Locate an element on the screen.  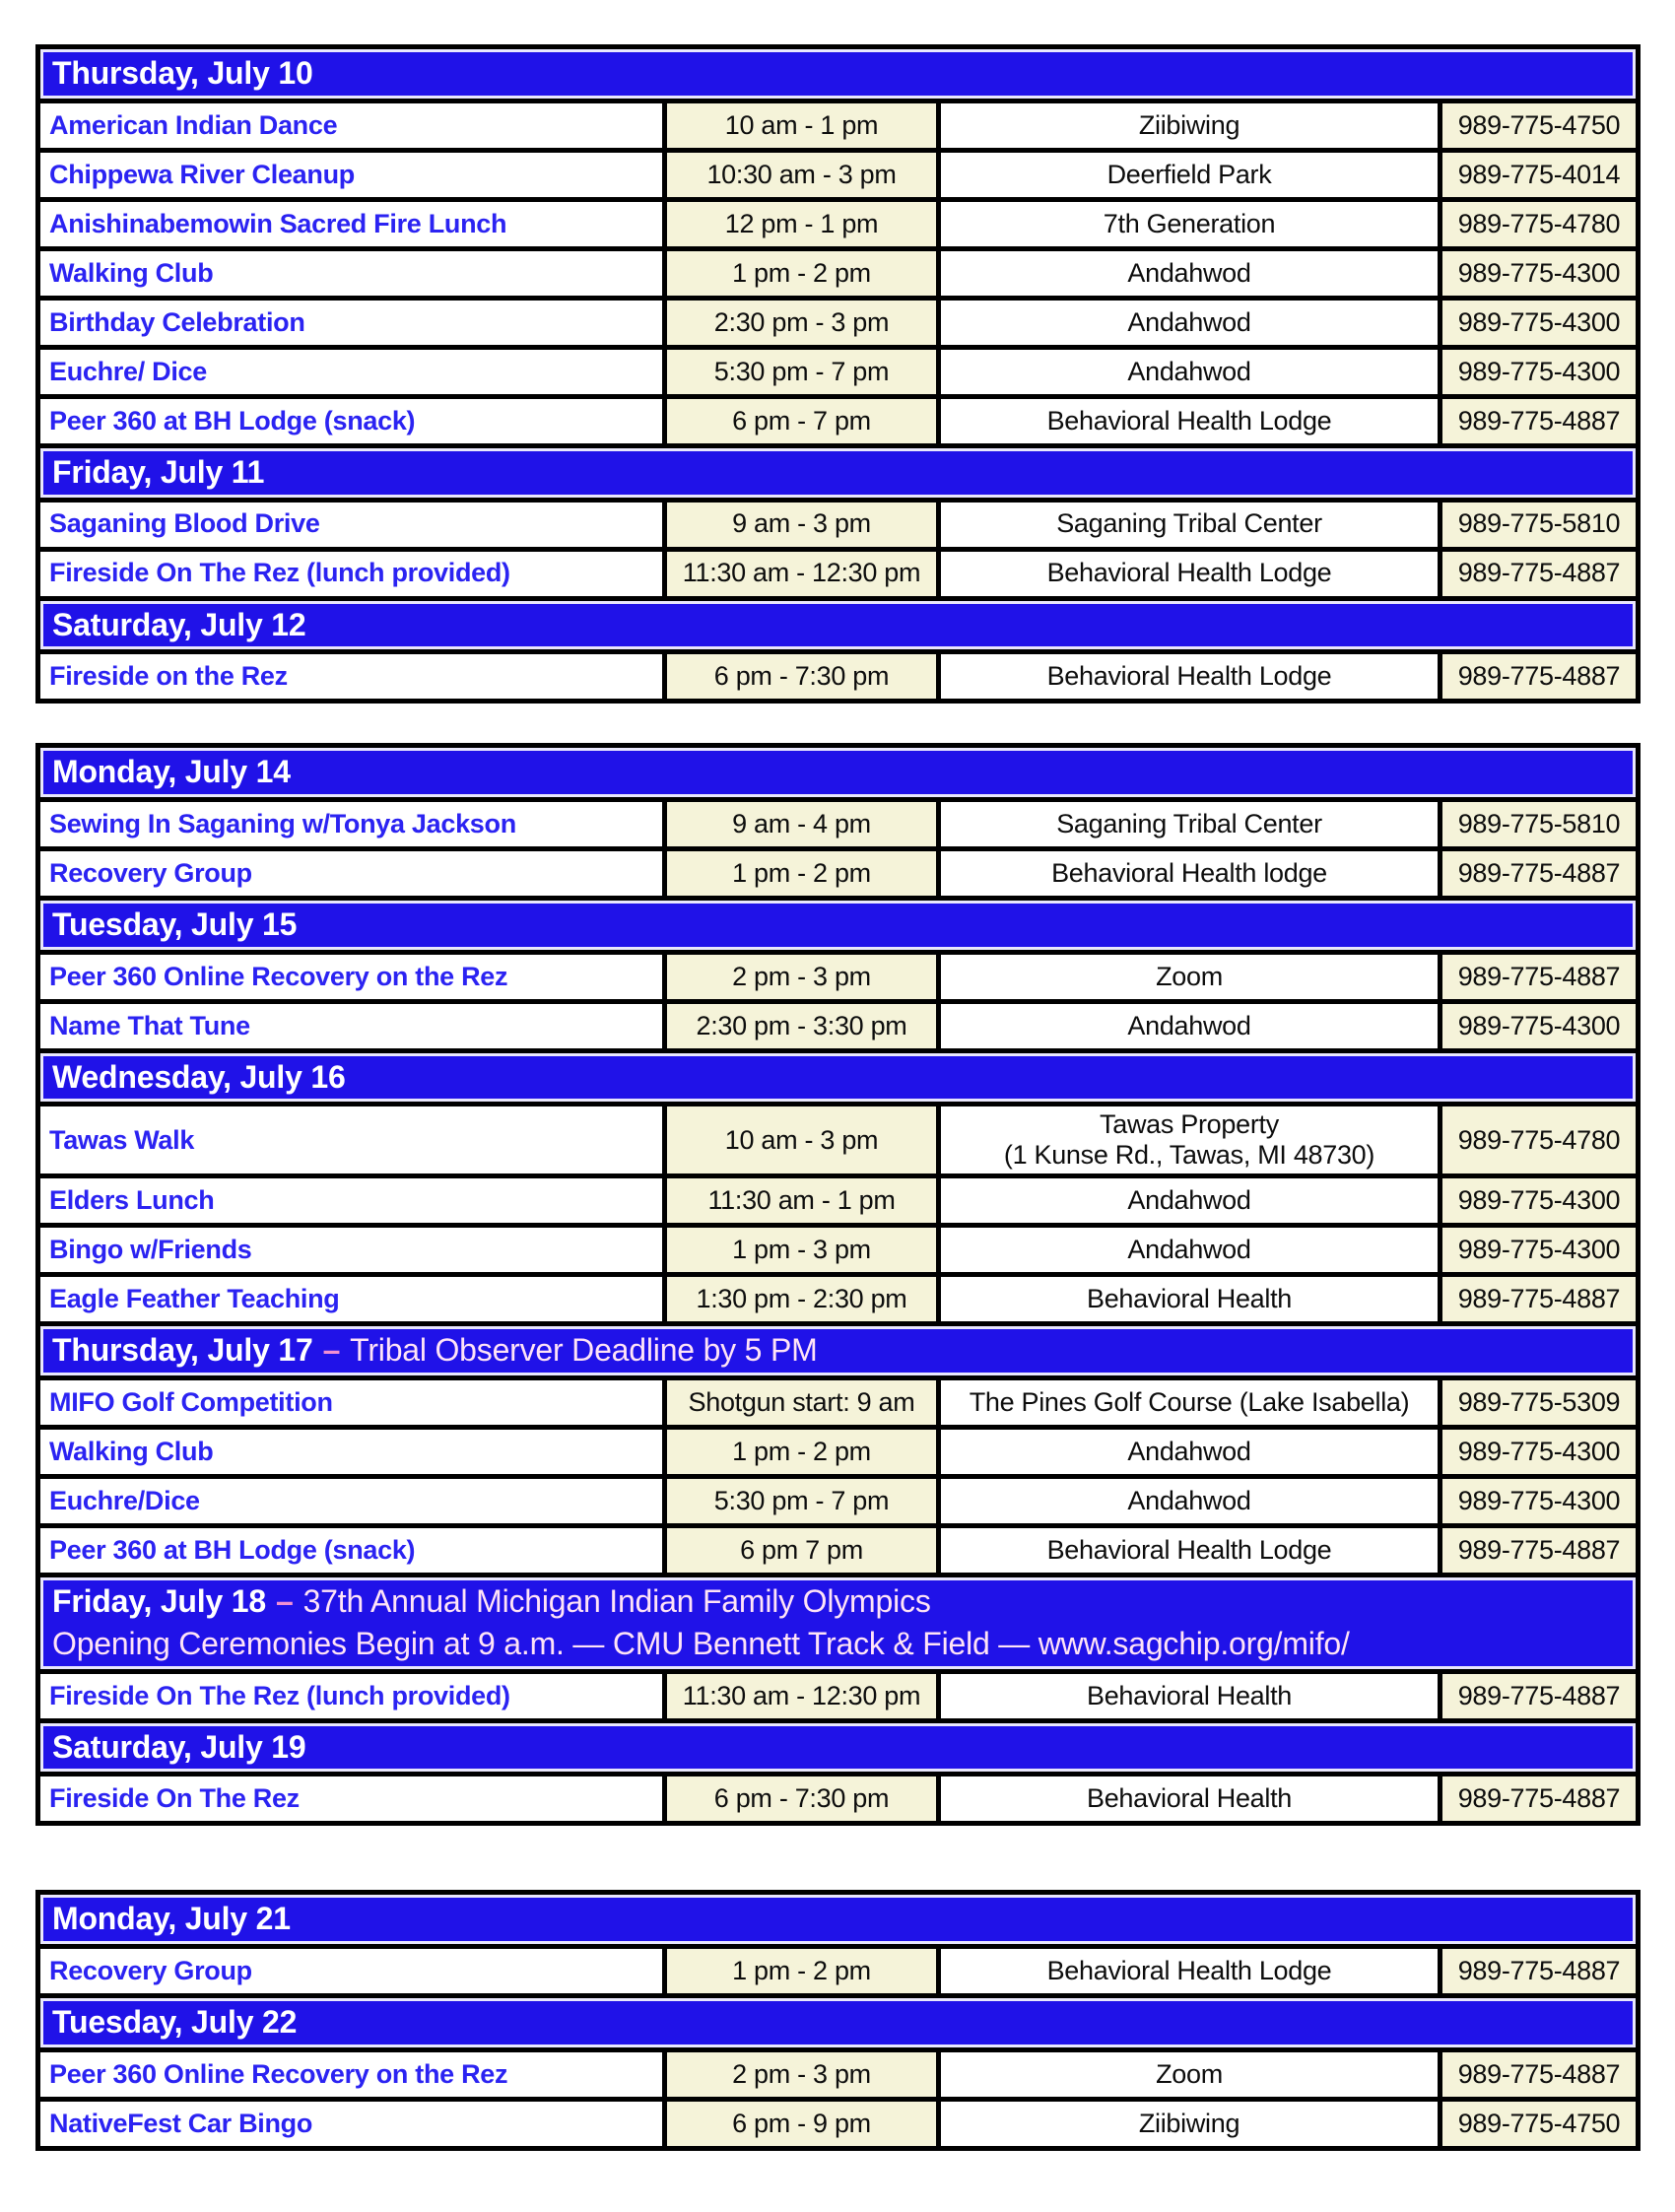
event-name: Eagle Feather Teaching is located at coordinates (195, 1299).